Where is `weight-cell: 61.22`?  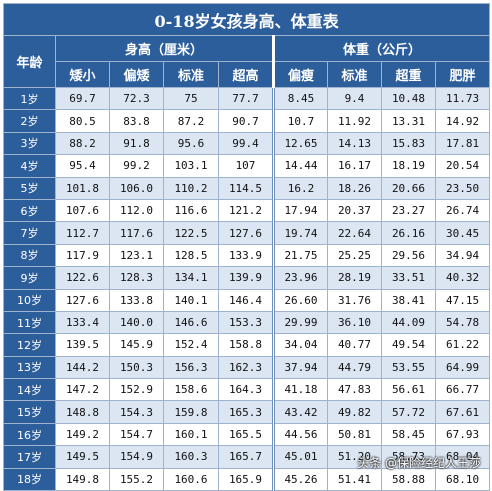
weight-cell: 61.22 is located at coordinates (462, 345).